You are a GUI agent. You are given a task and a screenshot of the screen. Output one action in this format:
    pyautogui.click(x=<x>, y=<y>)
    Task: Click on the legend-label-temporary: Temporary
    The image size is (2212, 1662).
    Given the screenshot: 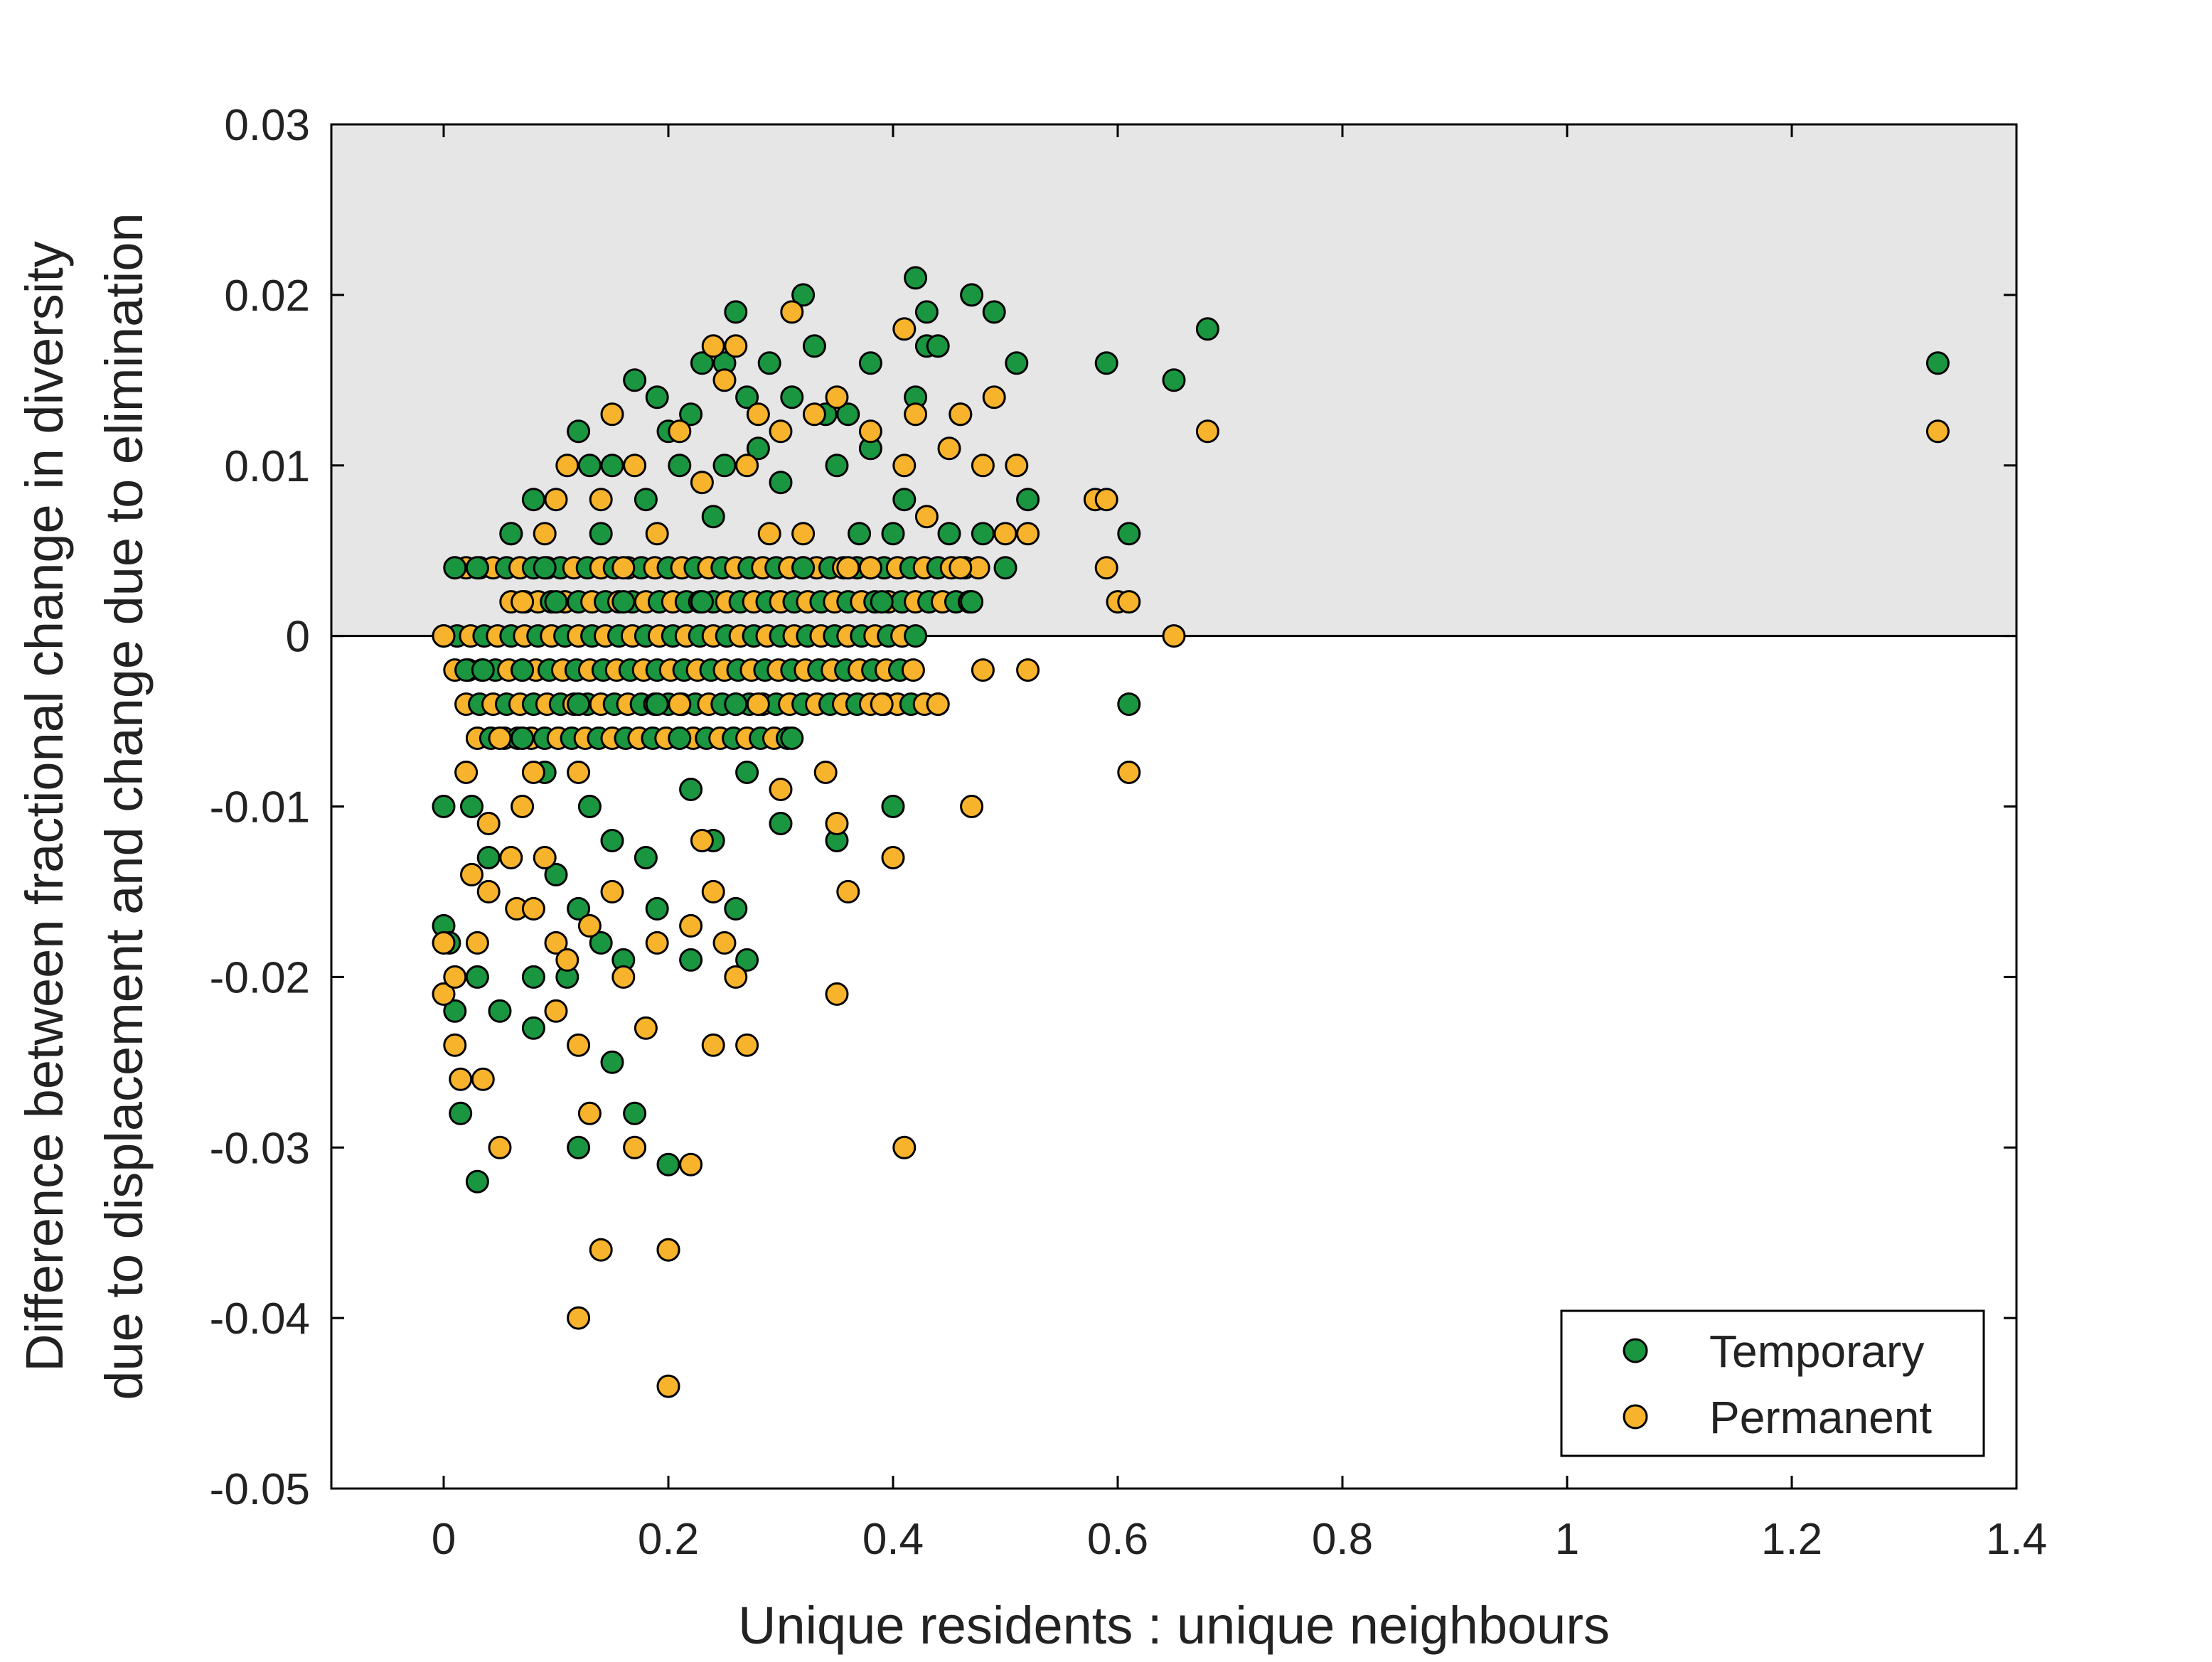 What is the action you would take?
    pyautogui.click(x=1816, y=1351)
    